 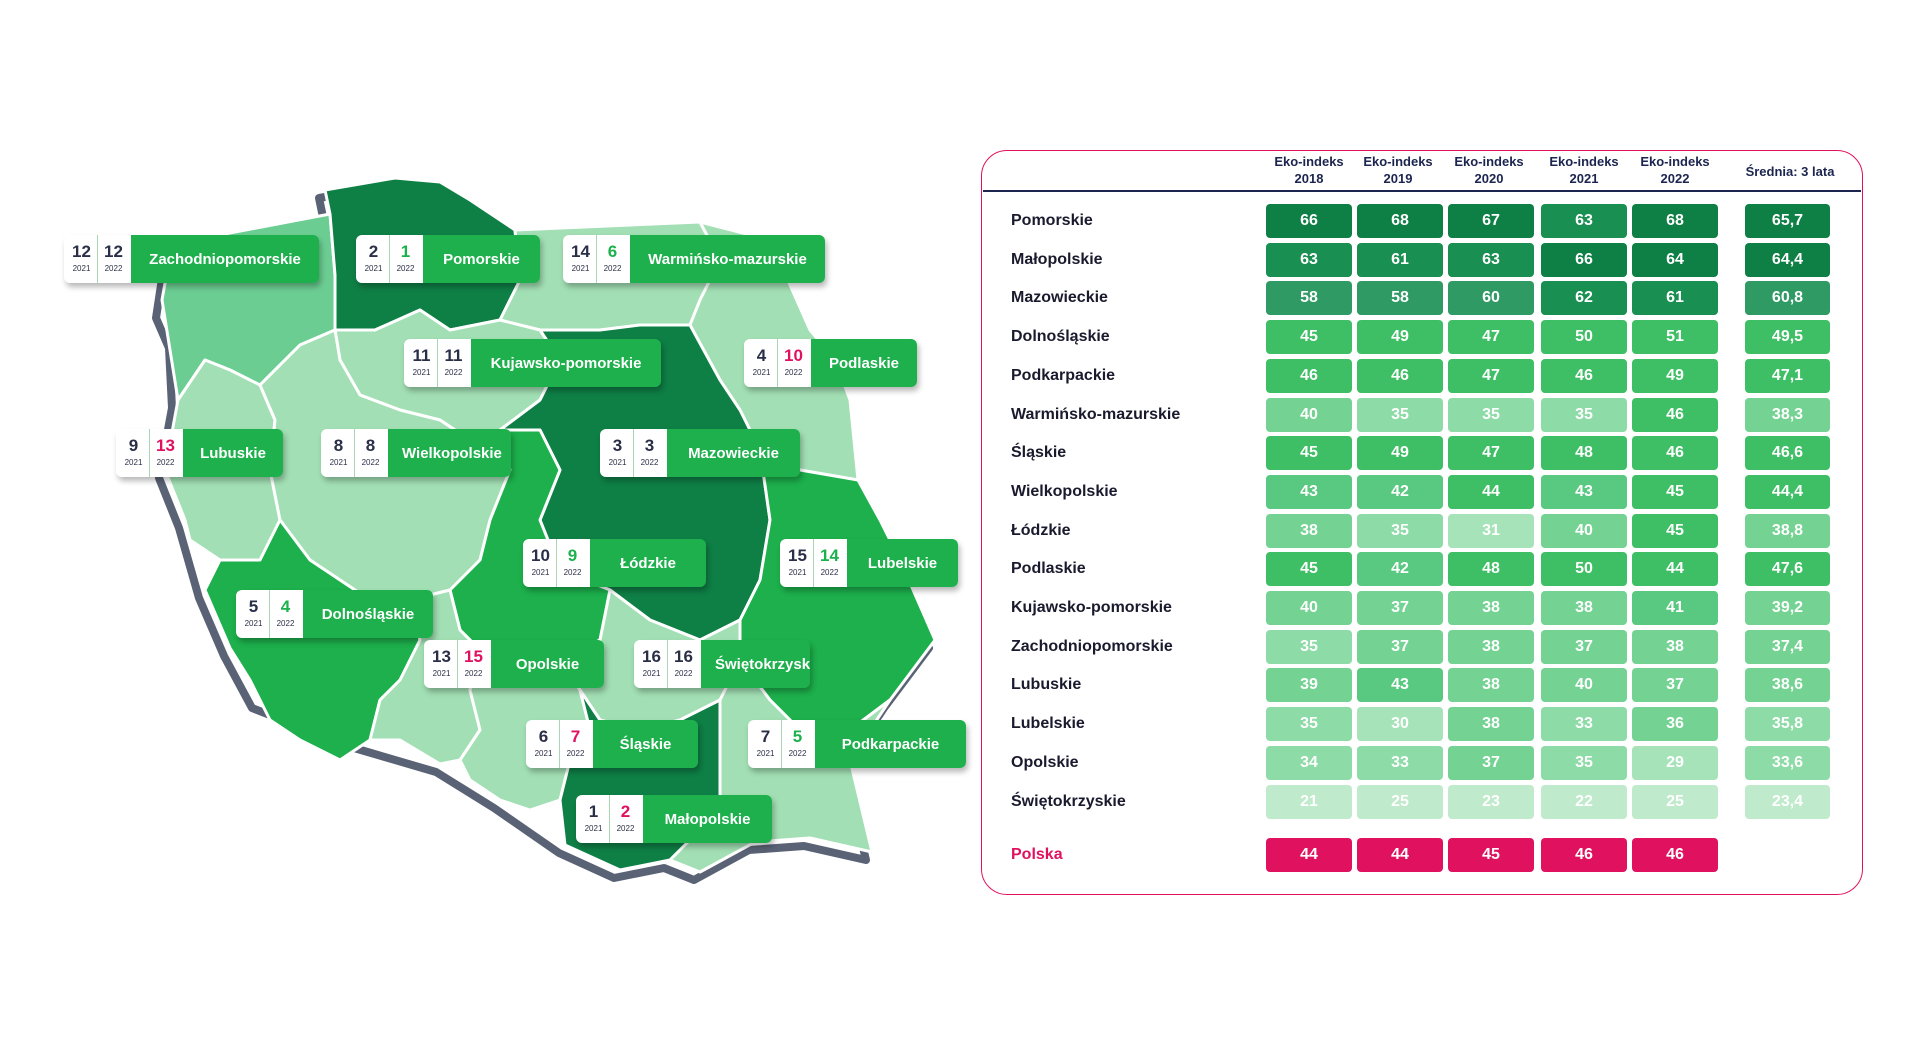 What do you see at coordinates (1584, 724) in the screenshot?
I see `value-cell: 33` at bounding box center [1584, 724].